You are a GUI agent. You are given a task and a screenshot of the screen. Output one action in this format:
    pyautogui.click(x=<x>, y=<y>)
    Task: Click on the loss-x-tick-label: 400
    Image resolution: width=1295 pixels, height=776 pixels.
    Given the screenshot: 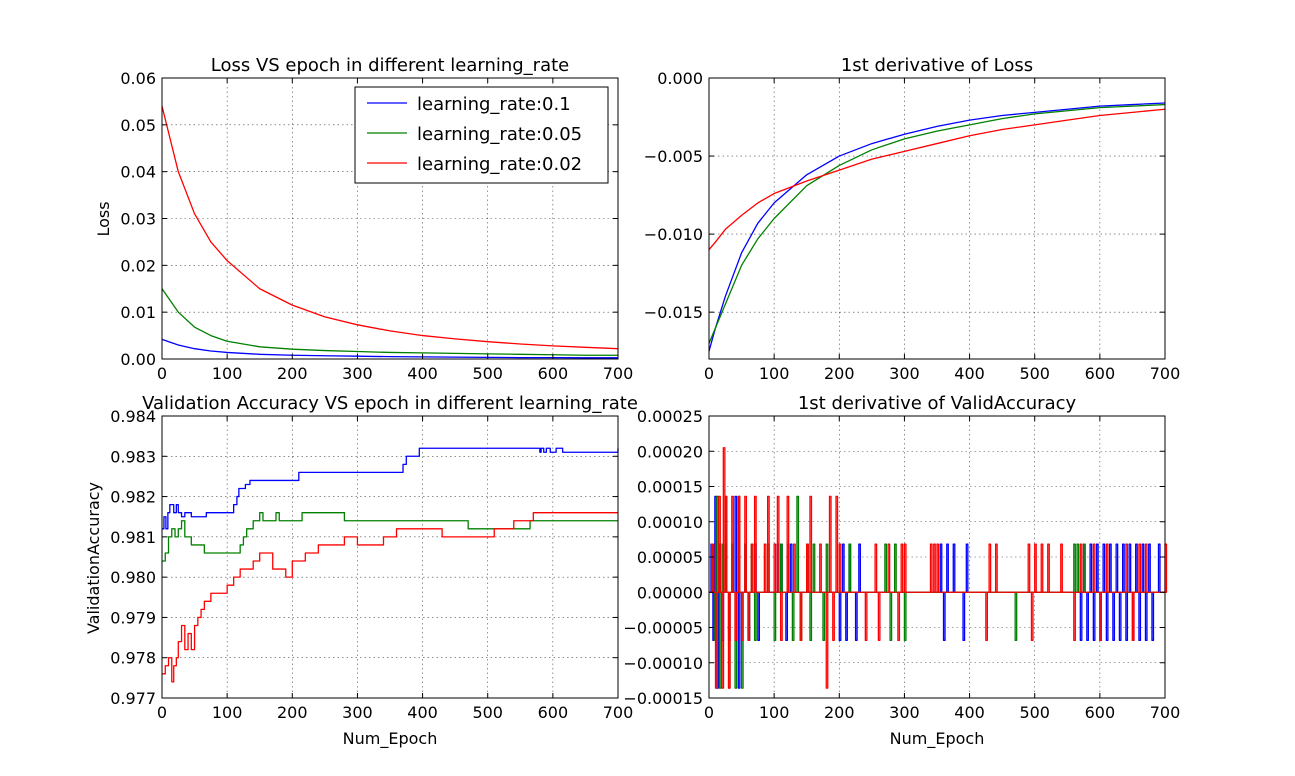 What is the action you would take?
    pyautogui.click(x=422, y=373)
    